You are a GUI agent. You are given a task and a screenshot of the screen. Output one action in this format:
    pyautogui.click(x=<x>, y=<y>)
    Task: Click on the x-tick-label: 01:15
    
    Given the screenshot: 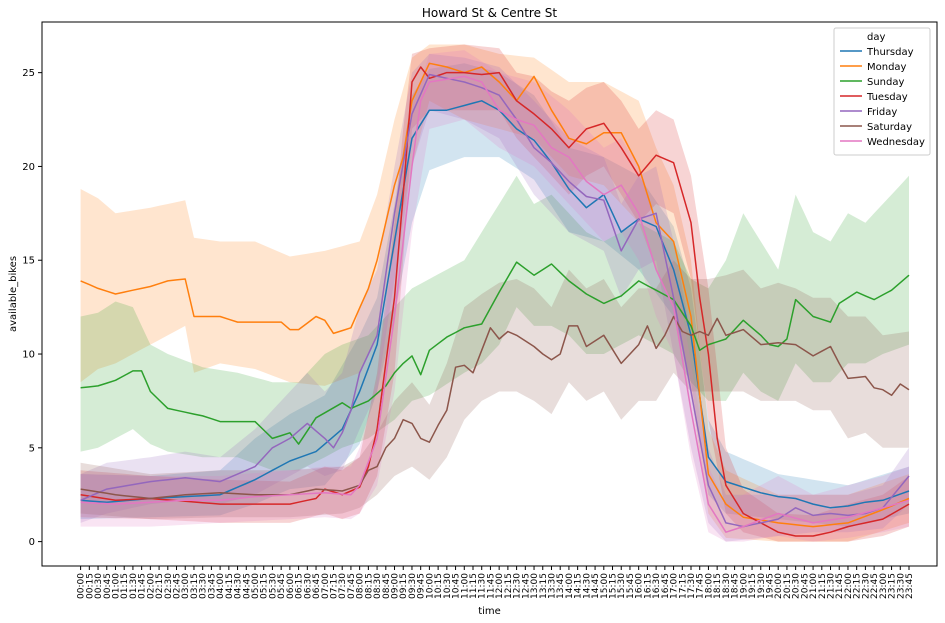 What is the action you would take?
    pyautogui.click(x=125, y=586)
    